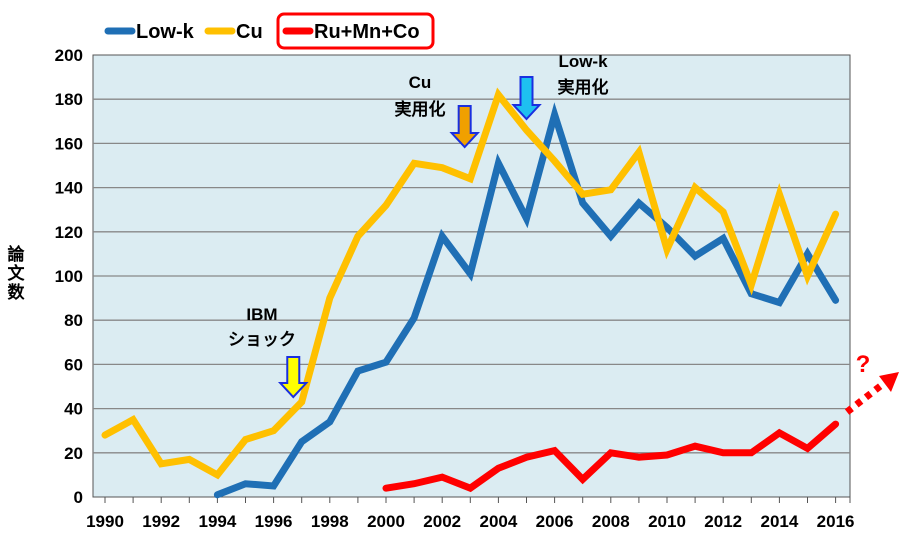 This screenshot has width=900, height=547. Describe the element at coordinates (69, 99) in the screenshot. I see `y-tick-label: 180` at that location.